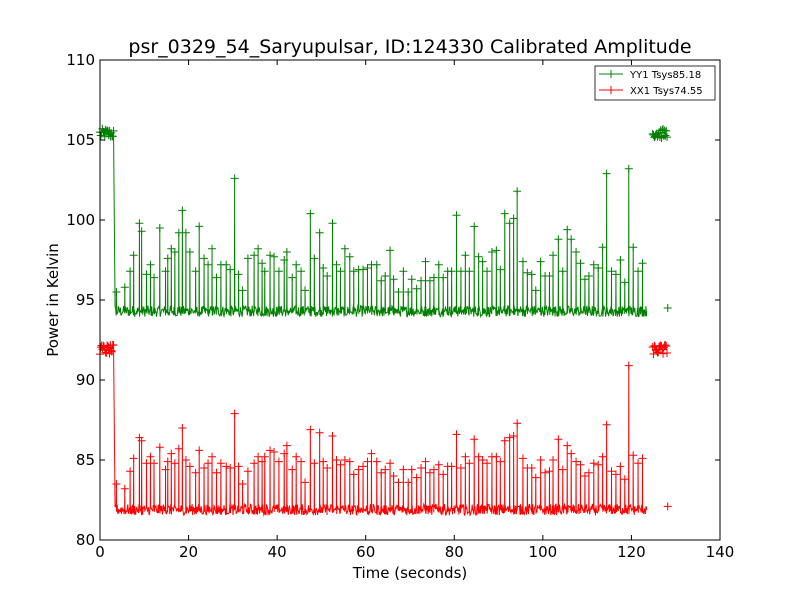  I want to click on x-tick-label: 80, so click(454, 552).